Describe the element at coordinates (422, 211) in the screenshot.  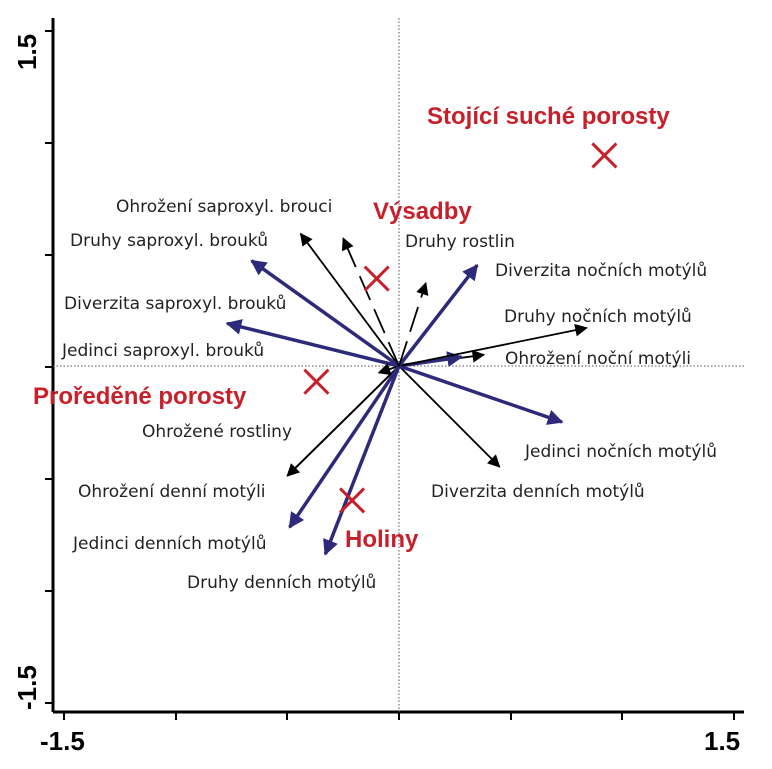
I see `label-vysadby: Výsadby` at that location.